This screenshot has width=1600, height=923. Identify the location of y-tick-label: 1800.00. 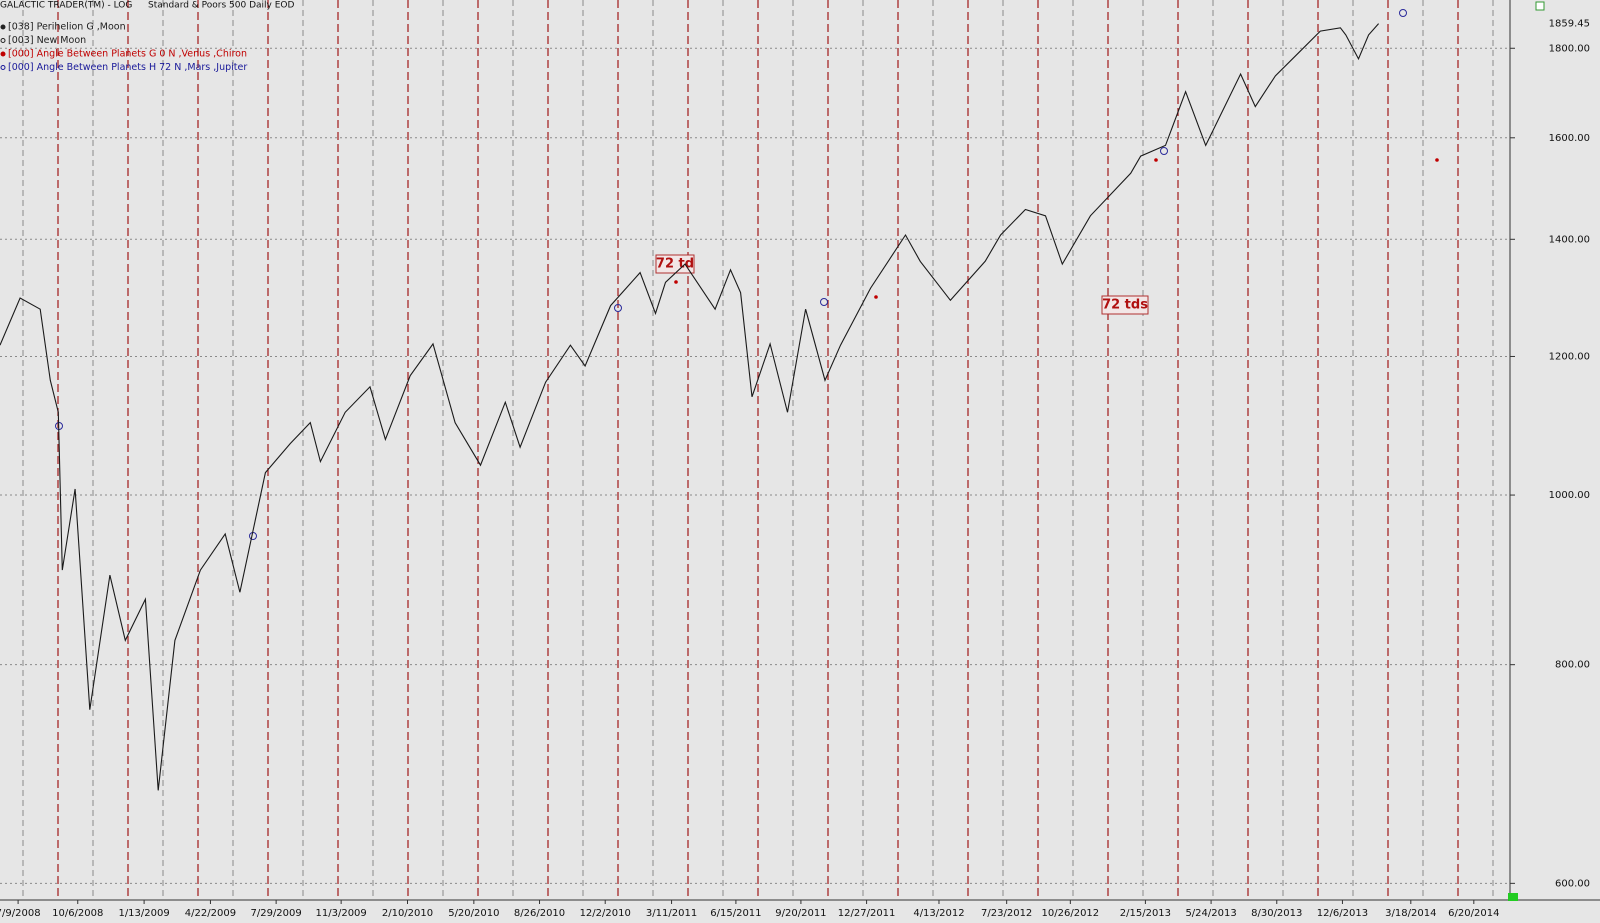
(1569, 48).